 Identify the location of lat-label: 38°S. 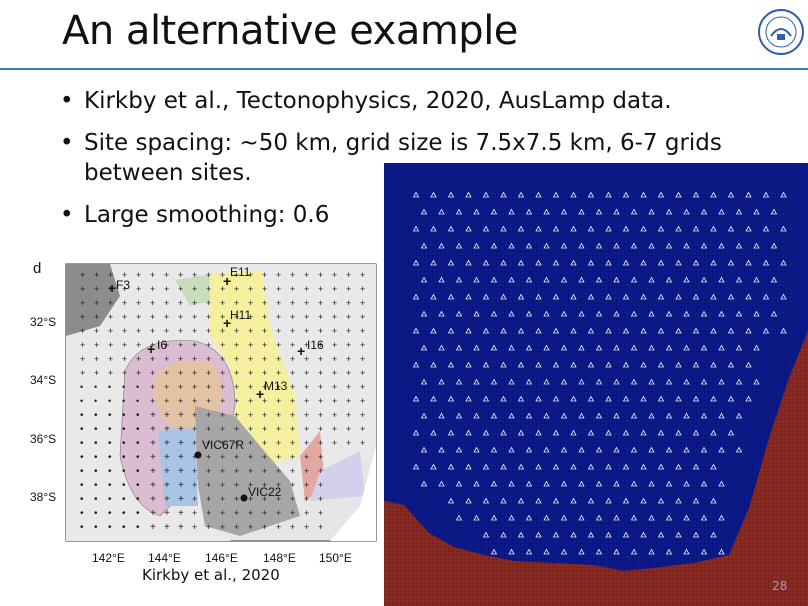
(43, 497).